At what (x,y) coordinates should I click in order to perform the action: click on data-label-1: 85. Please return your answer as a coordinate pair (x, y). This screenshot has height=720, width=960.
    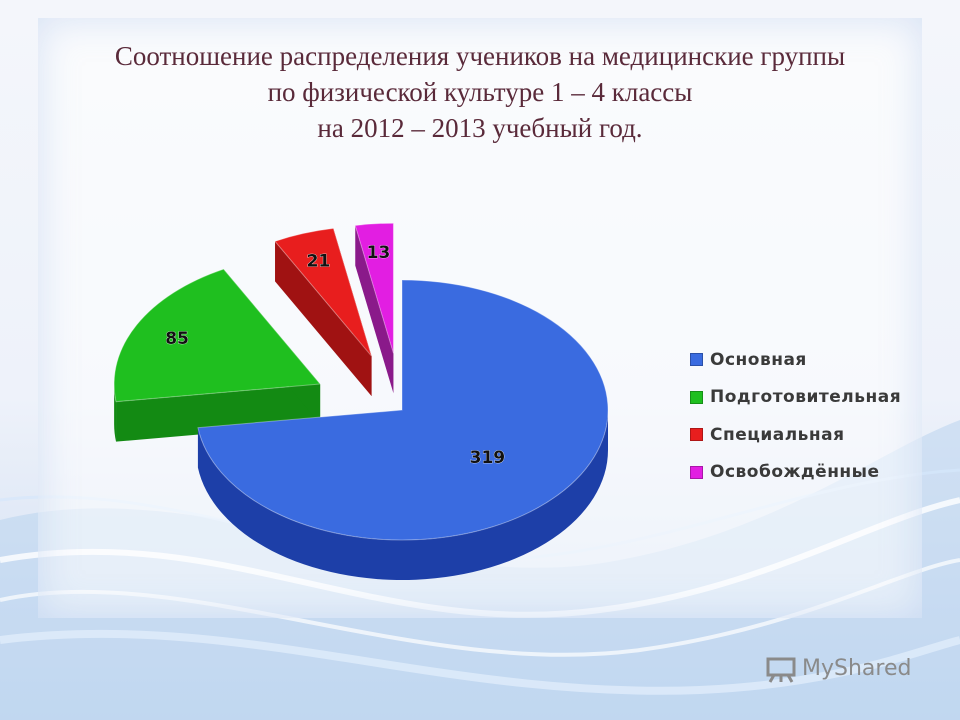
    Looking at the image, I should click on (177, 339).